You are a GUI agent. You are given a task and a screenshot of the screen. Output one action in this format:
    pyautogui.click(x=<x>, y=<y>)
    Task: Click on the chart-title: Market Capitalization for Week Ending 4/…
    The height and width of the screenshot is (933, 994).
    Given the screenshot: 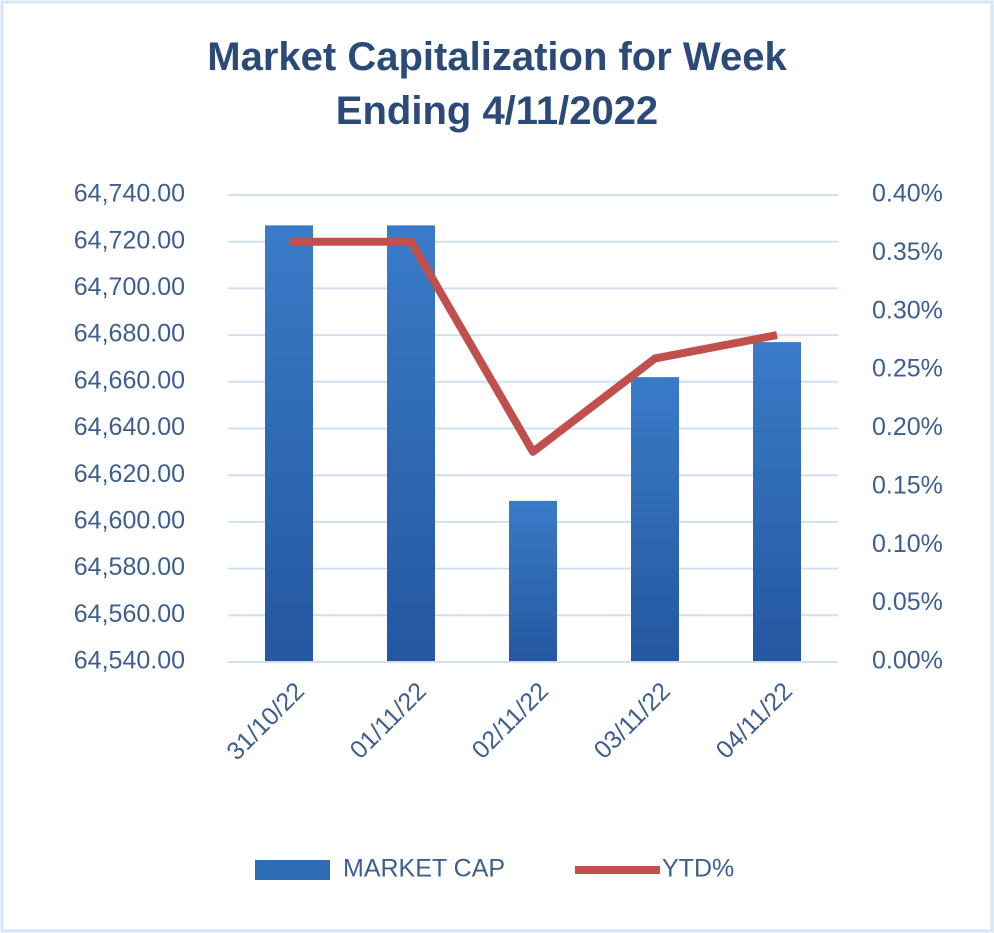 What is the action you would take?
    pyautogui.click(x=497, y=84)
    